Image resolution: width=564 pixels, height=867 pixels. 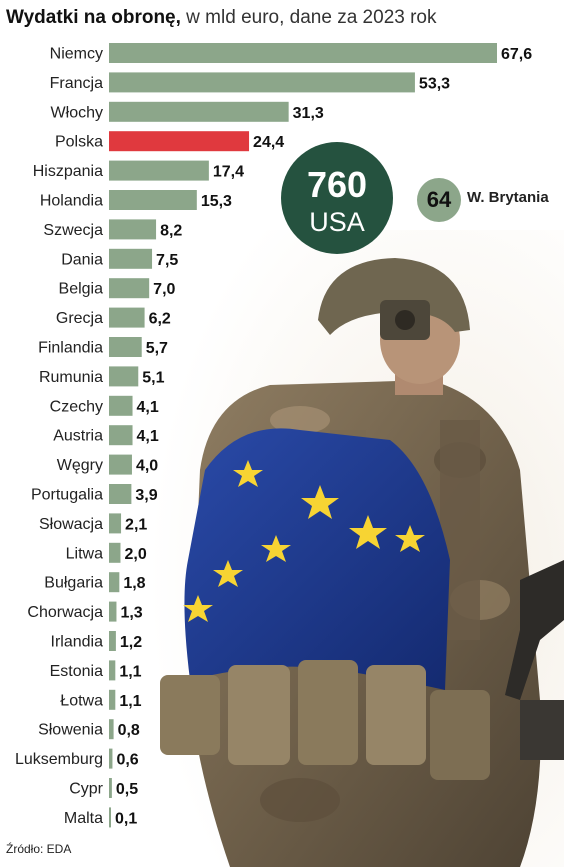 I want to click on value-label-26: 0,1, so click(x=126, y=818).